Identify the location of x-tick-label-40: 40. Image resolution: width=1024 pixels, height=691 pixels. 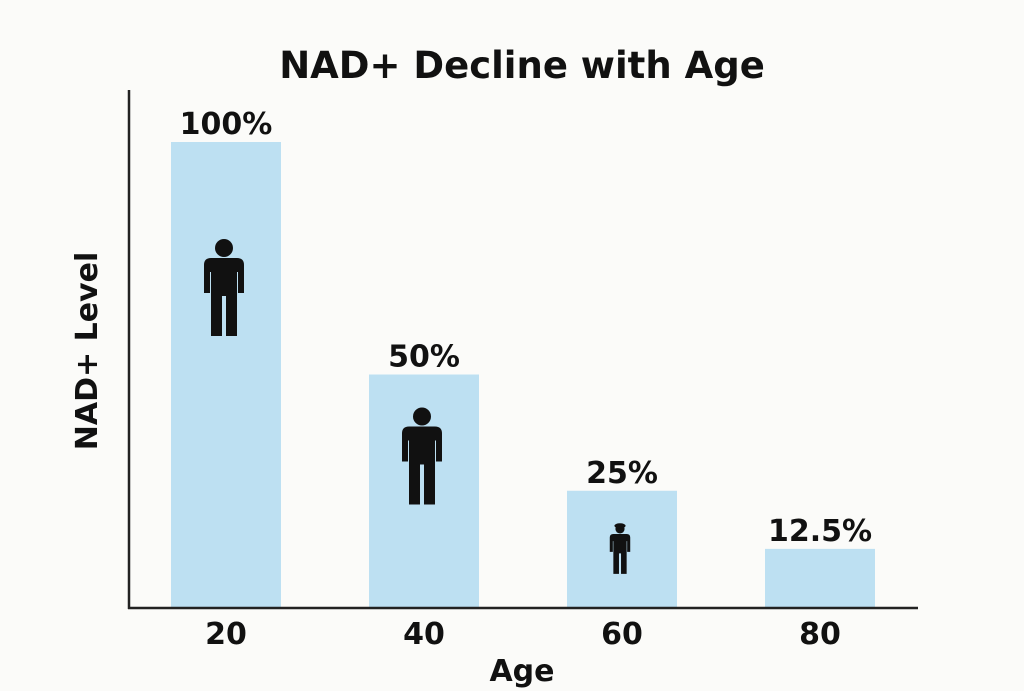
(424, 634).